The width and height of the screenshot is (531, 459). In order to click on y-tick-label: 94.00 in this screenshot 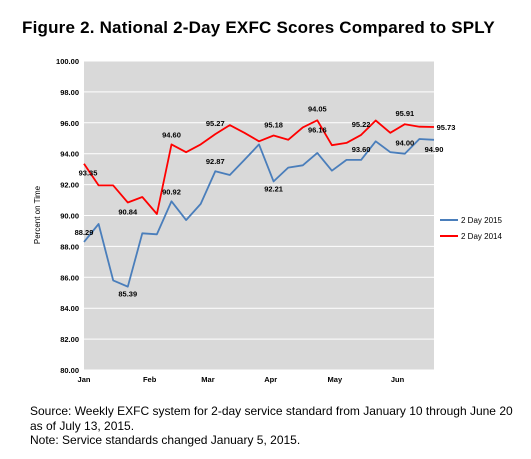, I will do `click(69, 154)`.